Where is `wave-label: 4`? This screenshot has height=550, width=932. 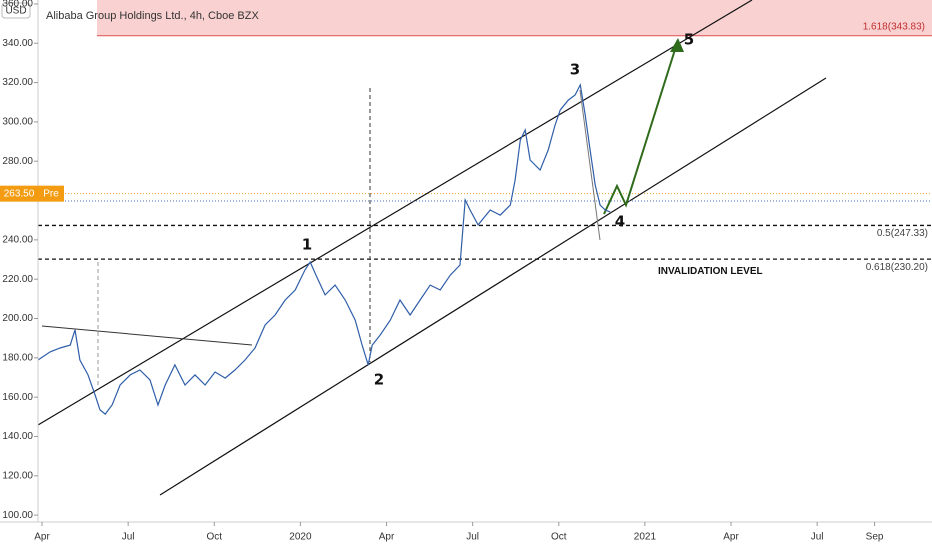 wave-label: 4 is located at coordinates (620, 222).